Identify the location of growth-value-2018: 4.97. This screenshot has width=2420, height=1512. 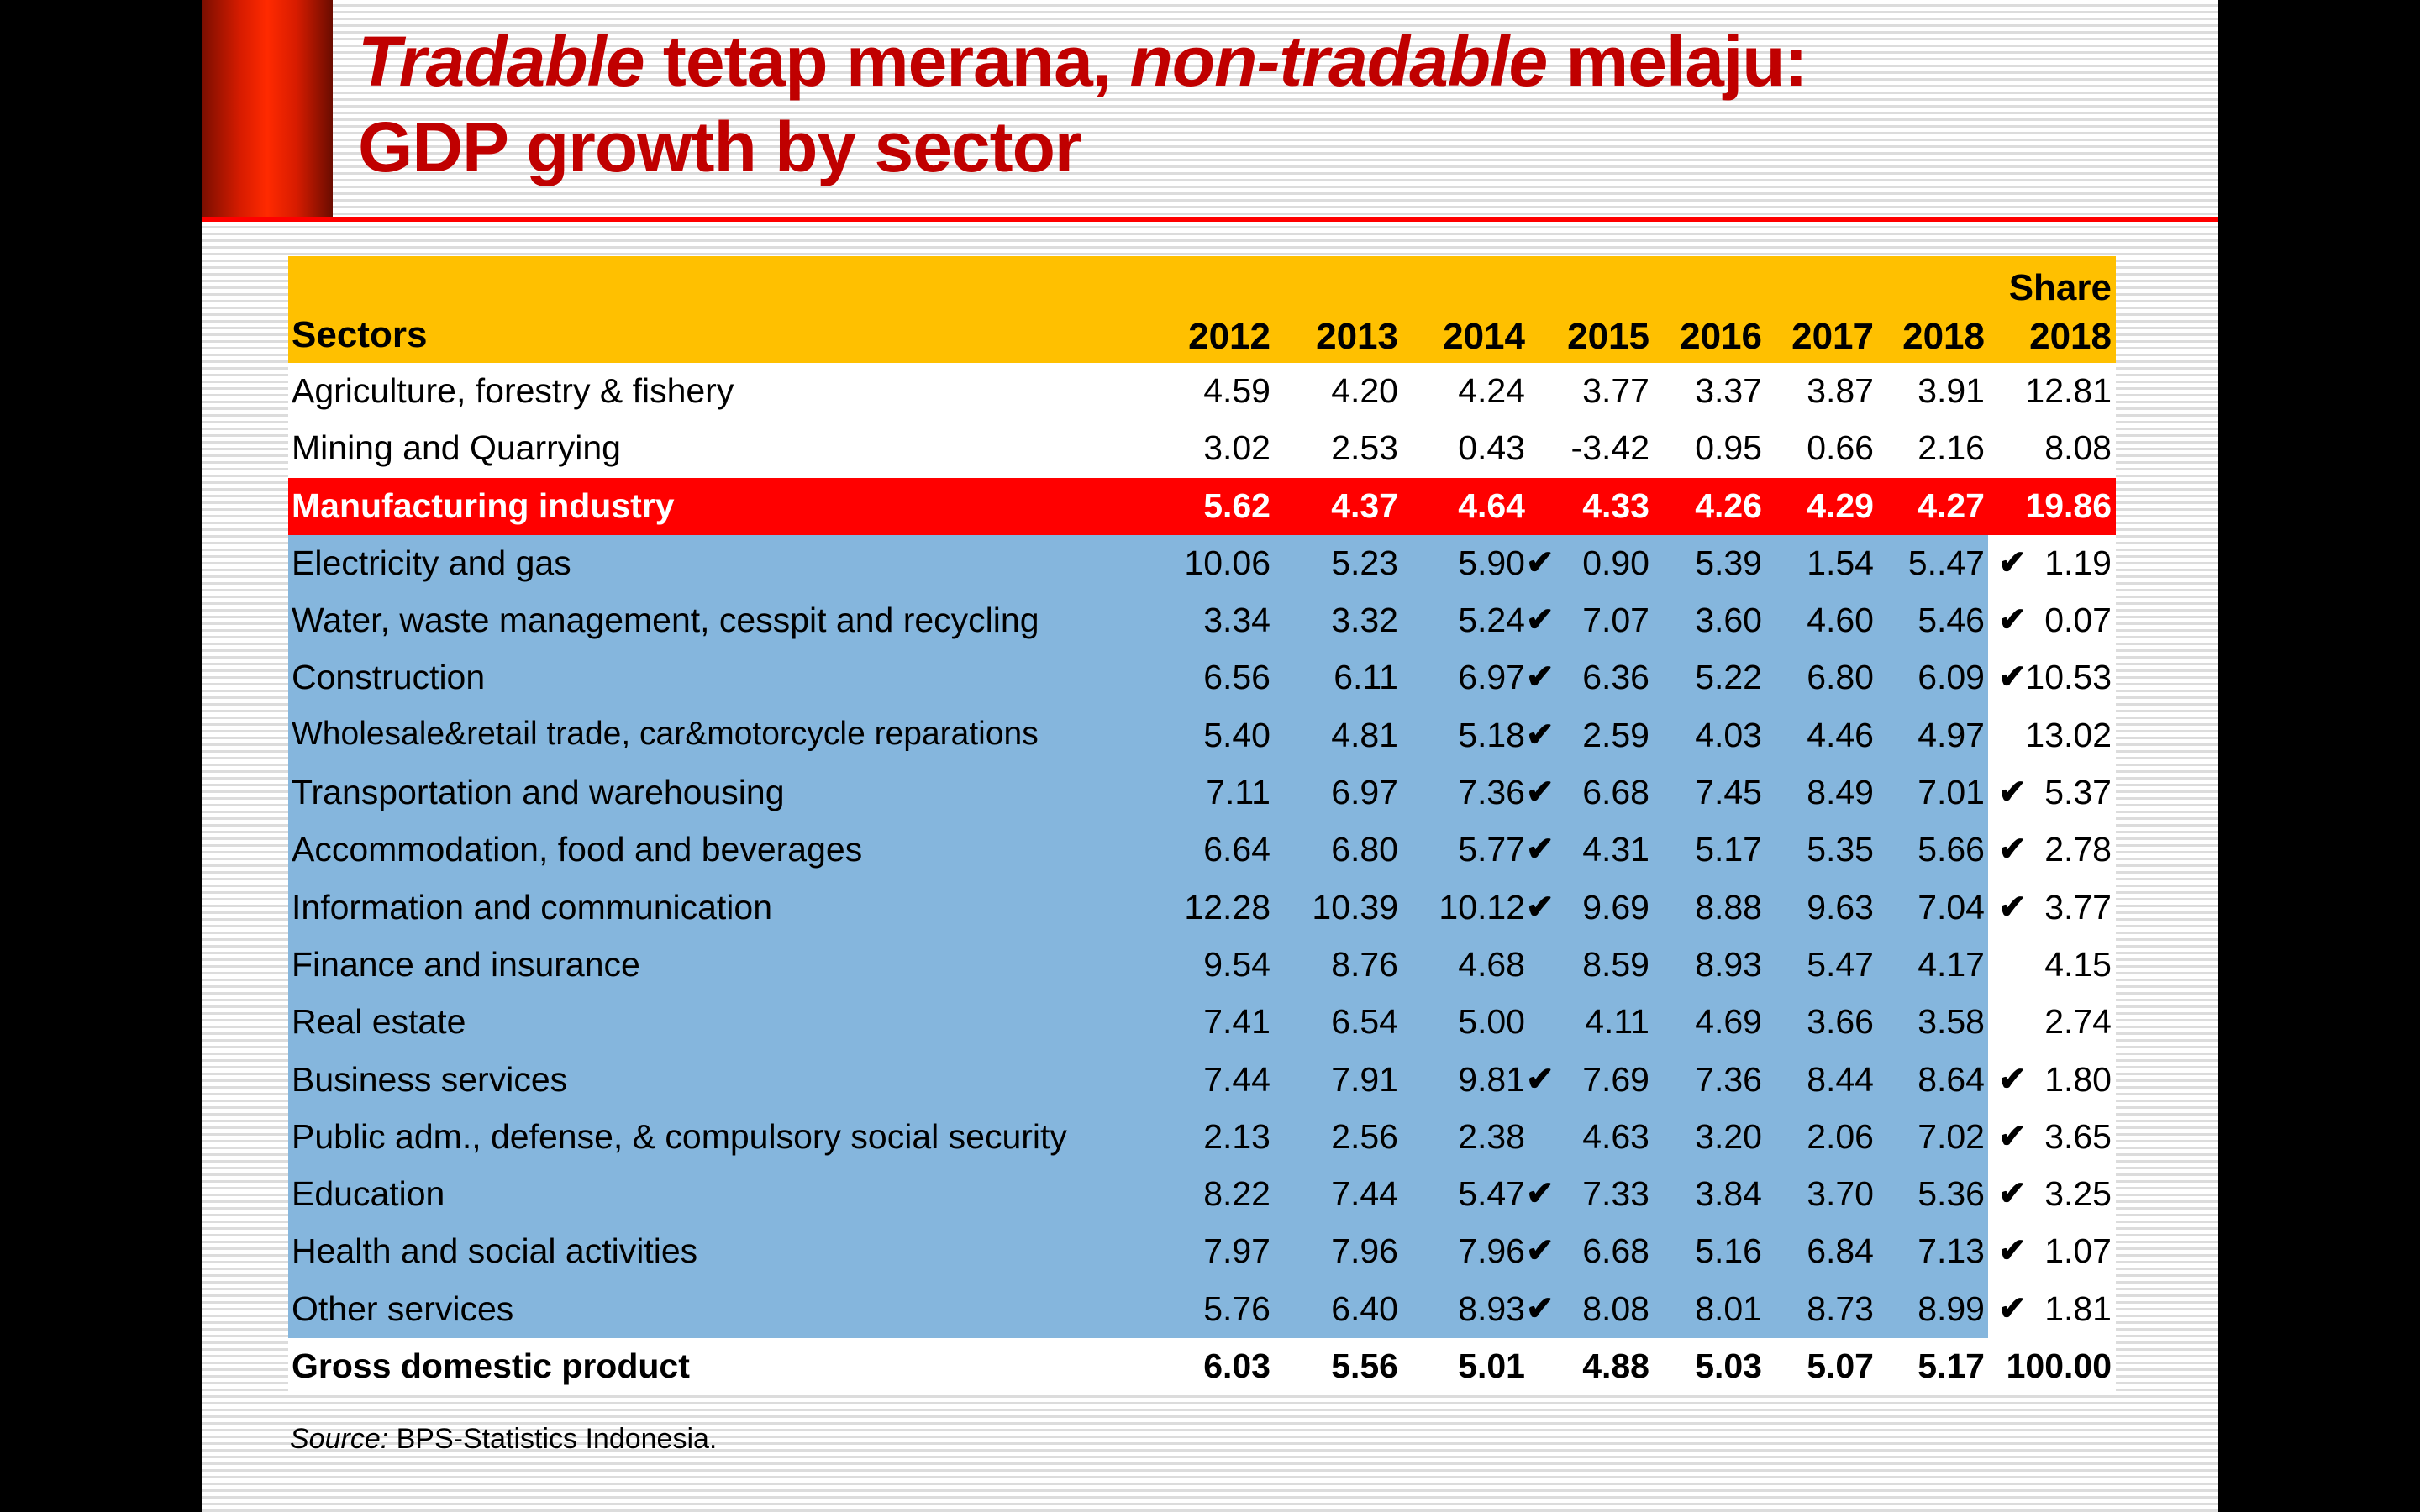
(1951, 734).